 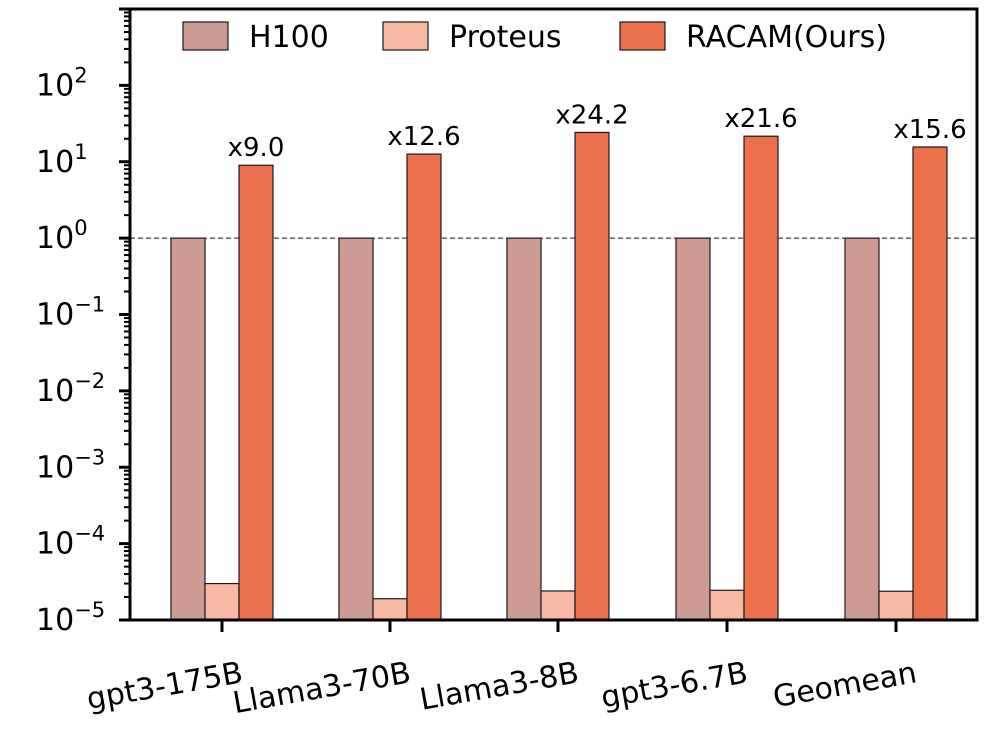 What do you see at coordinates (70, 465) in the screenshot?
I see `y-tick-label: 10⁻³` at bounding box center [70, 465].